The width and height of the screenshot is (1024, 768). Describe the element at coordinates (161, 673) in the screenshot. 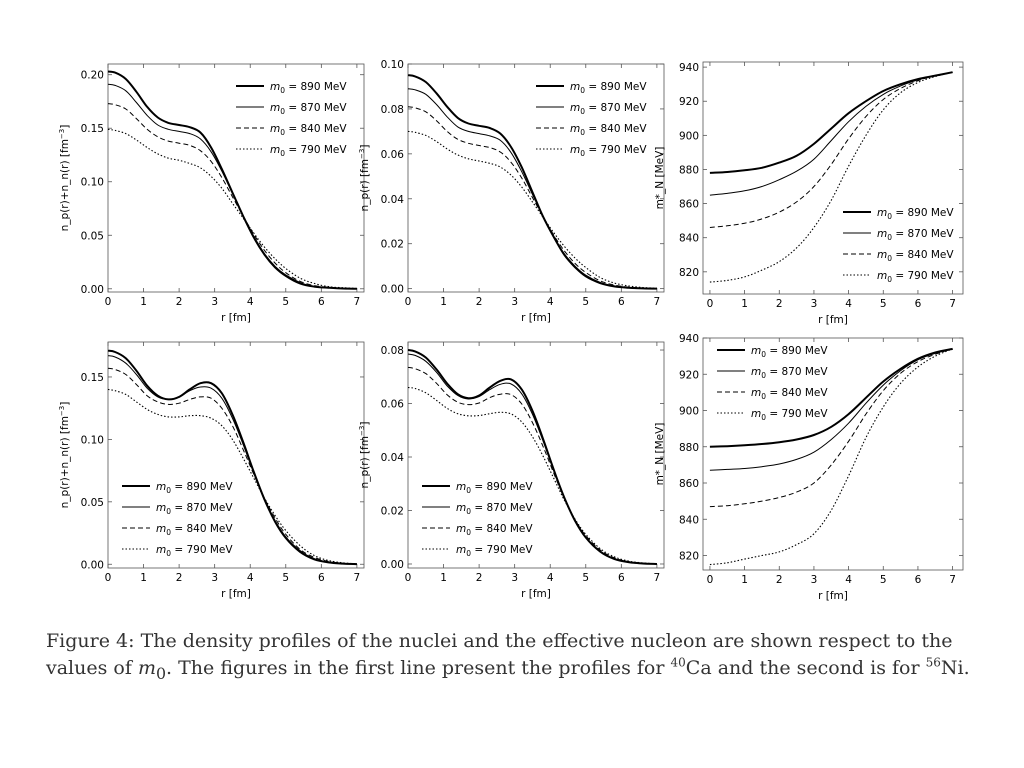

I see `caption-m-sub: 0` at that location.